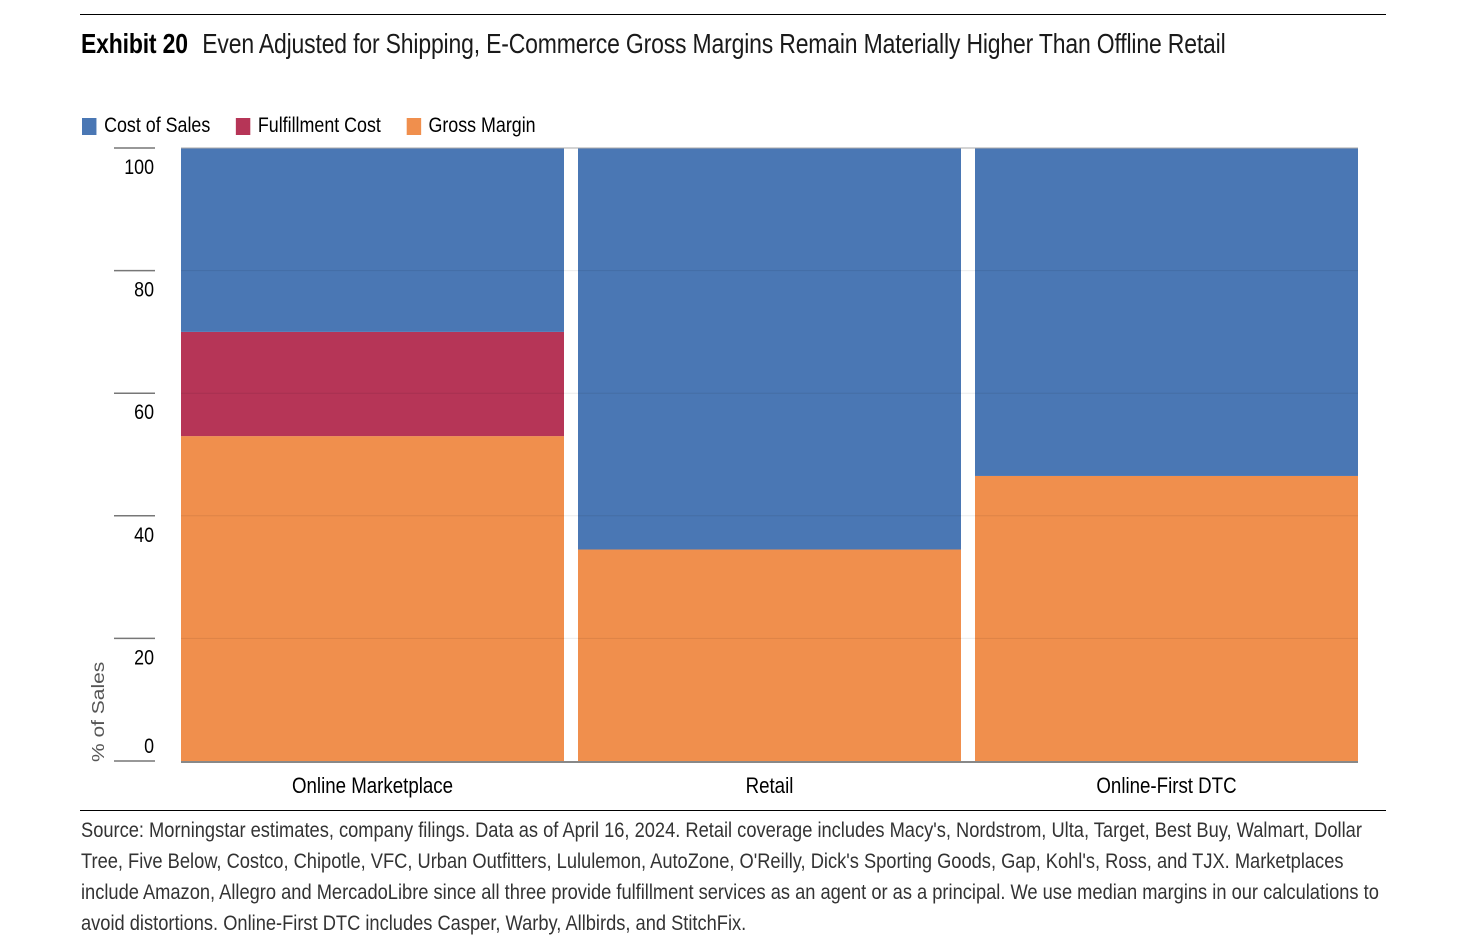 The height and width of the screenshot is (939, 1470). I want to click on exhibit-label: Exhibit 20, so click(134, 43).